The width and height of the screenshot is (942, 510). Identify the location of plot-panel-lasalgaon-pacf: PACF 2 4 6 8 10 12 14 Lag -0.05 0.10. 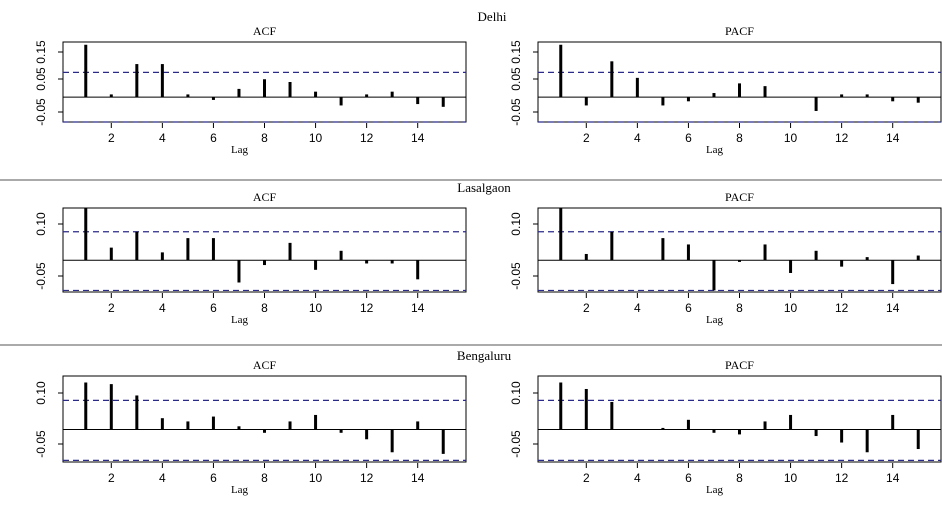
(725, 258).